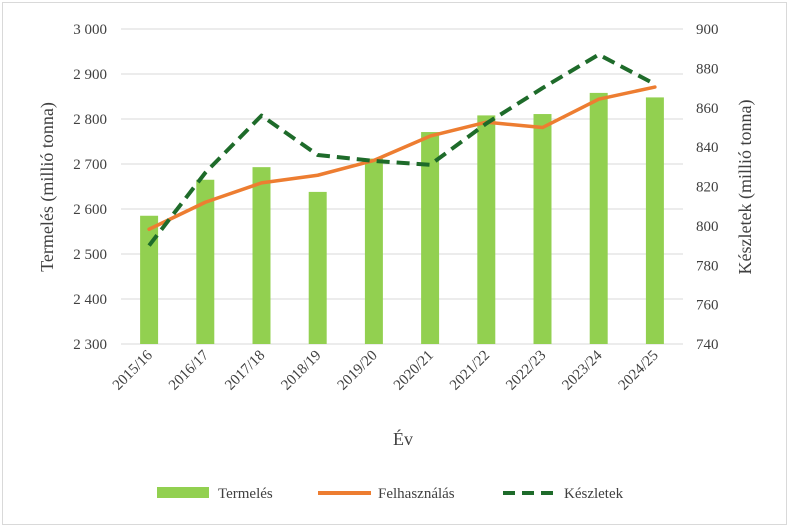 Image resolution: width=791 pixels, height=529 pixels. What do you see at coordinates (245, 494) in the screenshot?
I see `legend-label-termeles: Termelés` at bounding box center [245, 494].